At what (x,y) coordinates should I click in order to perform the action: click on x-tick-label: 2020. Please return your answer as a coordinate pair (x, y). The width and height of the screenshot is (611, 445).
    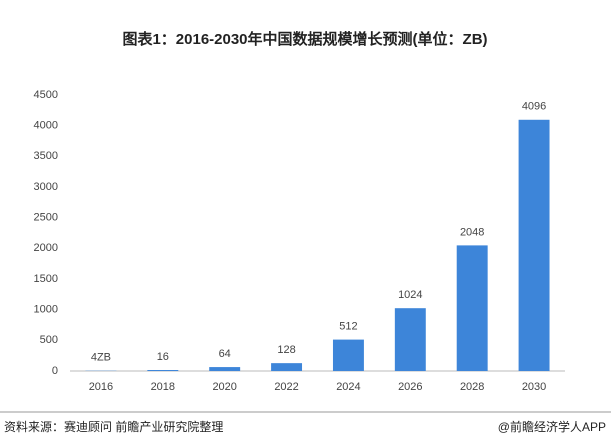
    Looking at the image, I should click on (224, 387).